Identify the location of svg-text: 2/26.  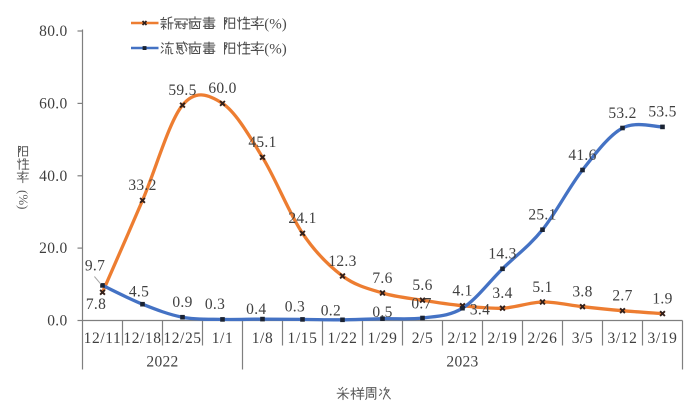
(543, 338).